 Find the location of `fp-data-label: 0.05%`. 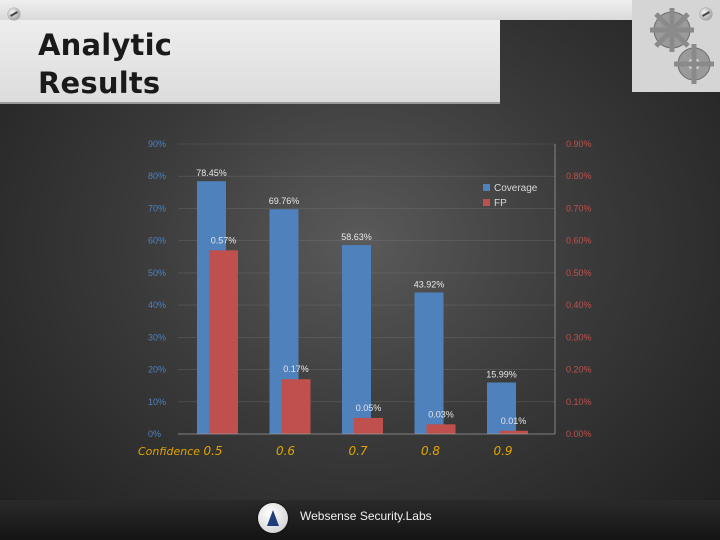

fp-data-label: 0.05% is located at coordinates (369, 408).